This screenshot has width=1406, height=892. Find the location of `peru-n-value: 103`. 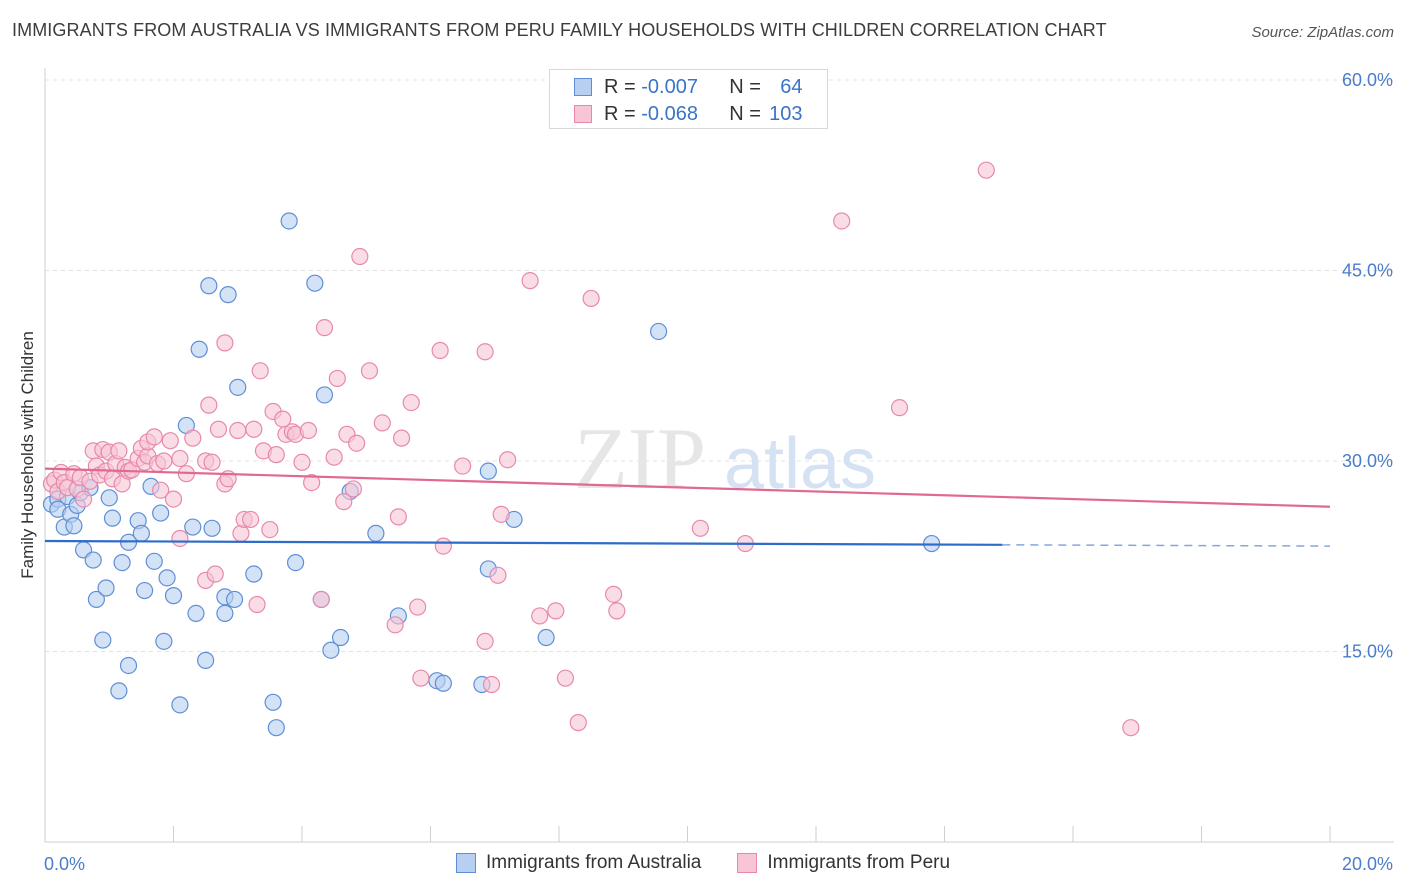

peru-n-value: 103 is located at coordinates (786, 113).